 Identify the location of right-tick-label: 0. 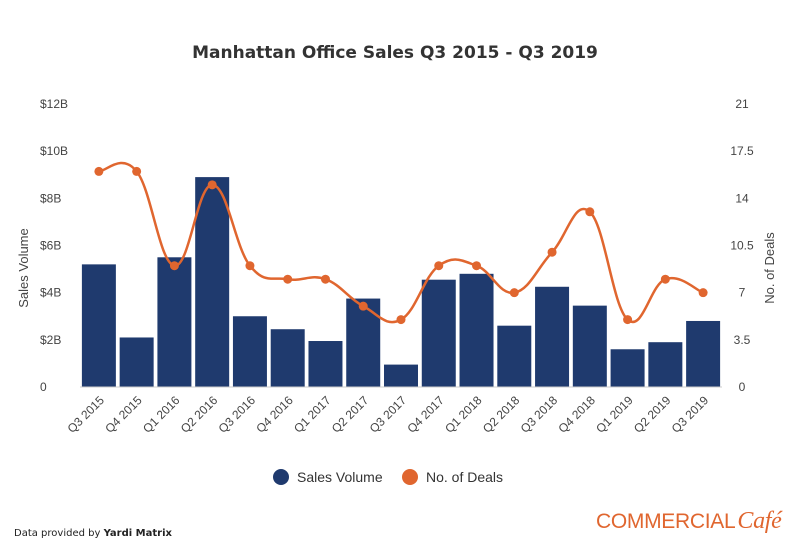
(742, 387).